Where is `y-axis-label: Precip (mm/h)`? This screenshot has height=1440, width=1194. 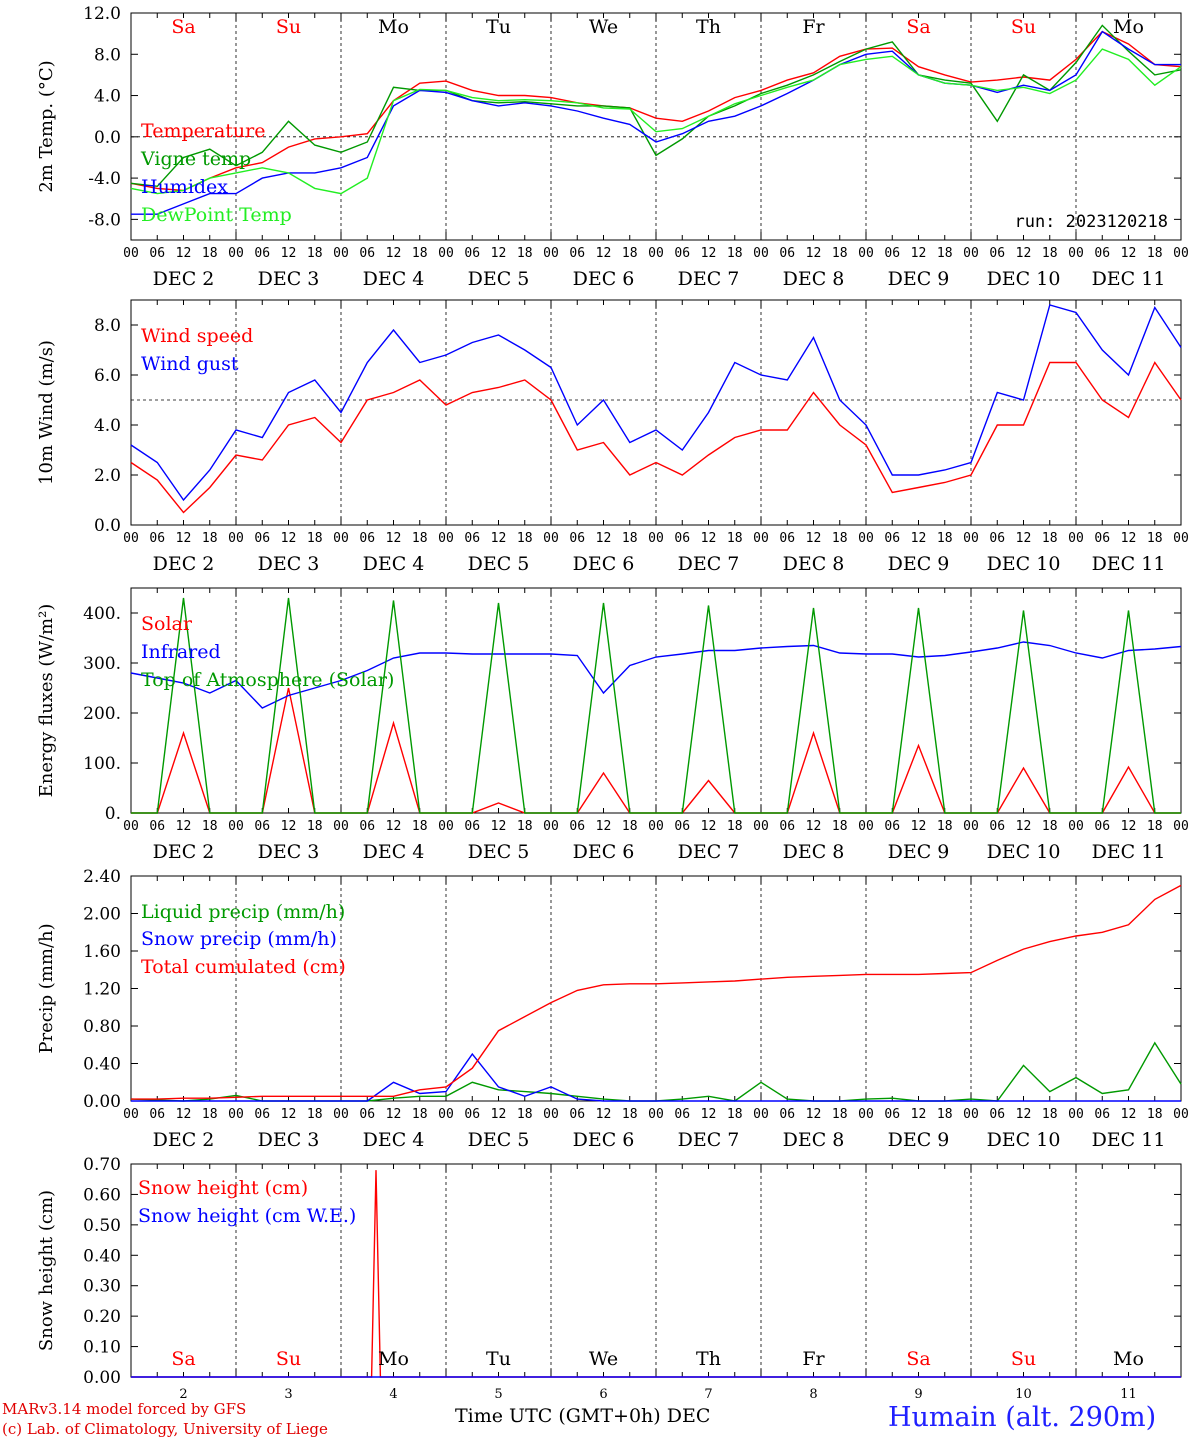
y-axis-label: Precip (mm/h) is located at coordinates (46, 988).